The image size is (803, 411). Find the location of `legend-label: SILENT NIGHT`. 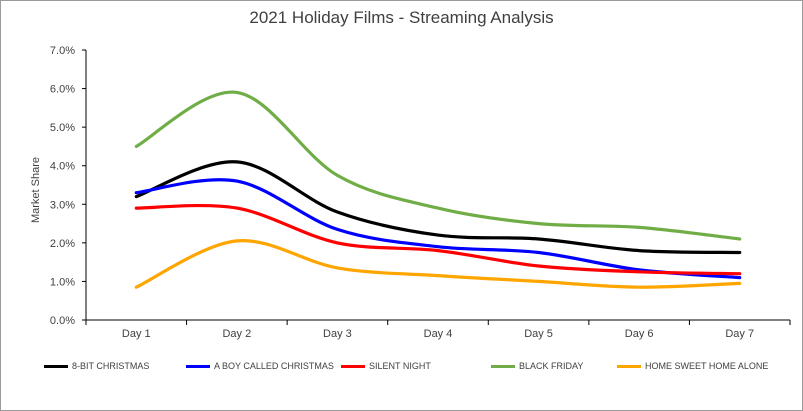

legend-label: SILENT NIGHT is located at coordinates (400, 366).